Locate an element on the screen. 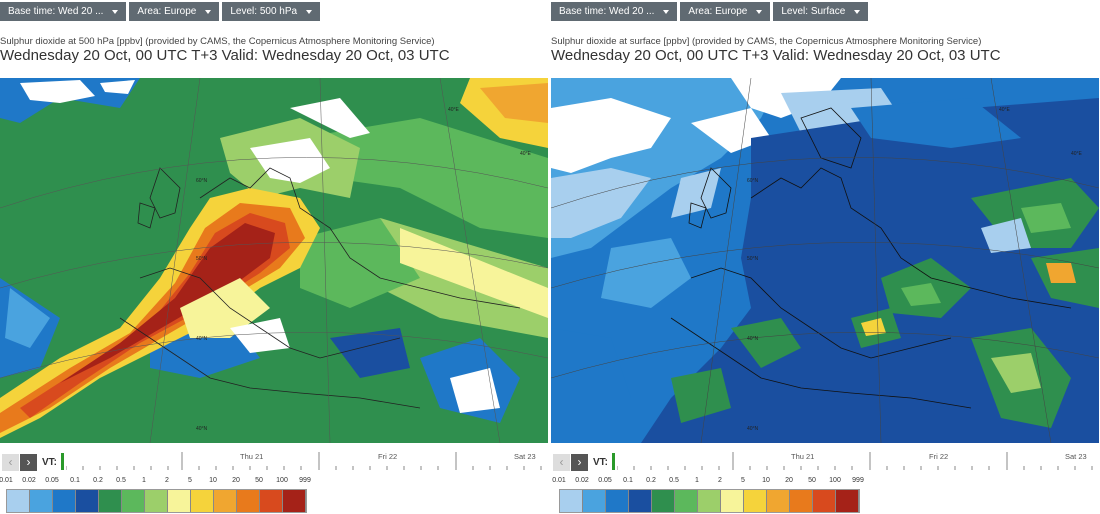 The height and width of the screenshot is (514, 1100). legend-value: 100 is located at coordinates (835, 480).